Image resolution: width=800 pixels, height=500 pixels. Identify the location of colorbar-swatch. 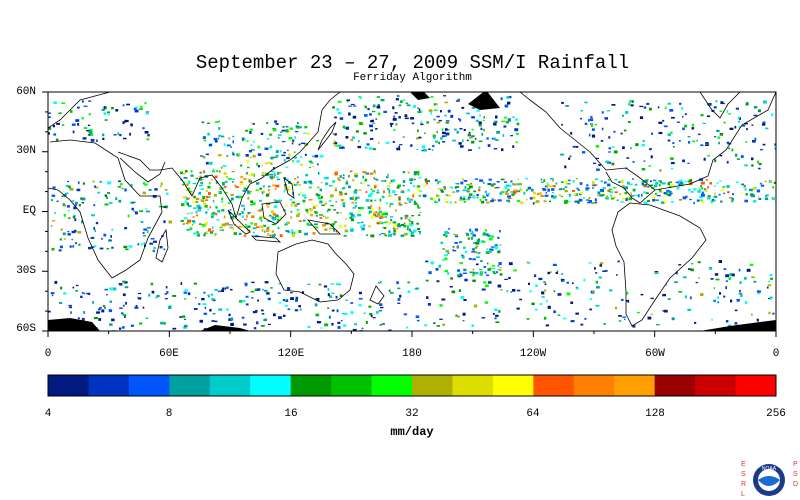
(473, 385).